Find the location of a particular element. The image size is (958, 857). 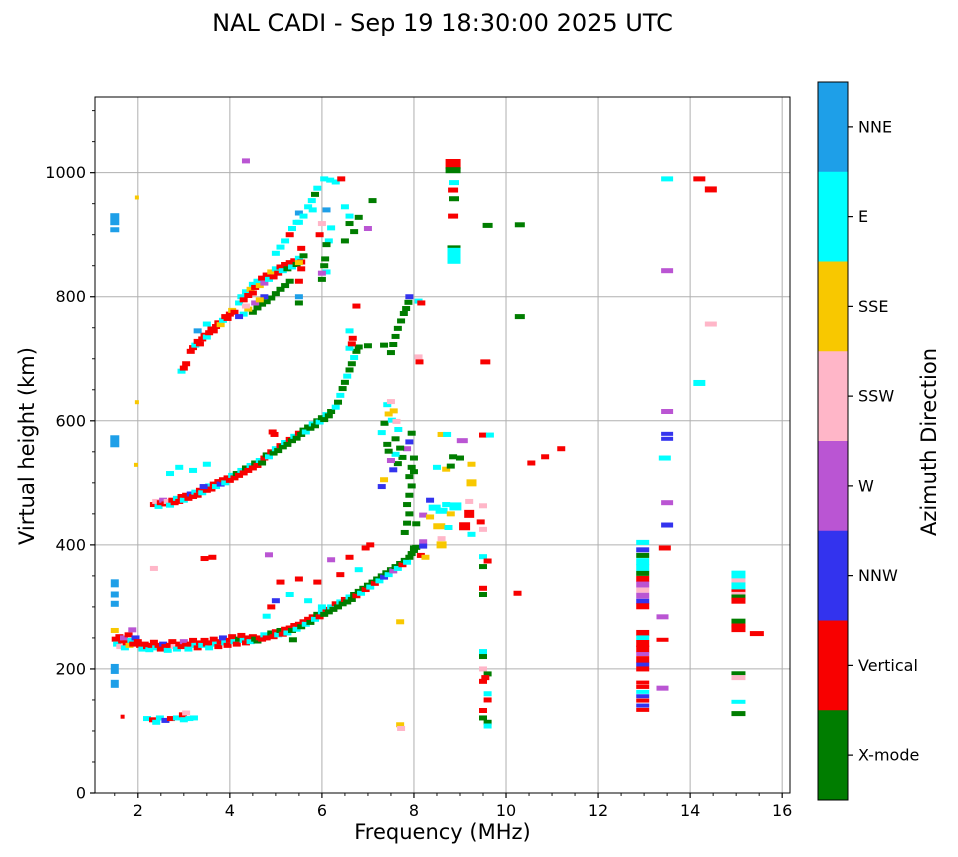

chart-title: NAL CADI - Sep 19 18:30:00 2025 UTC is located at coordinates (442, 23).